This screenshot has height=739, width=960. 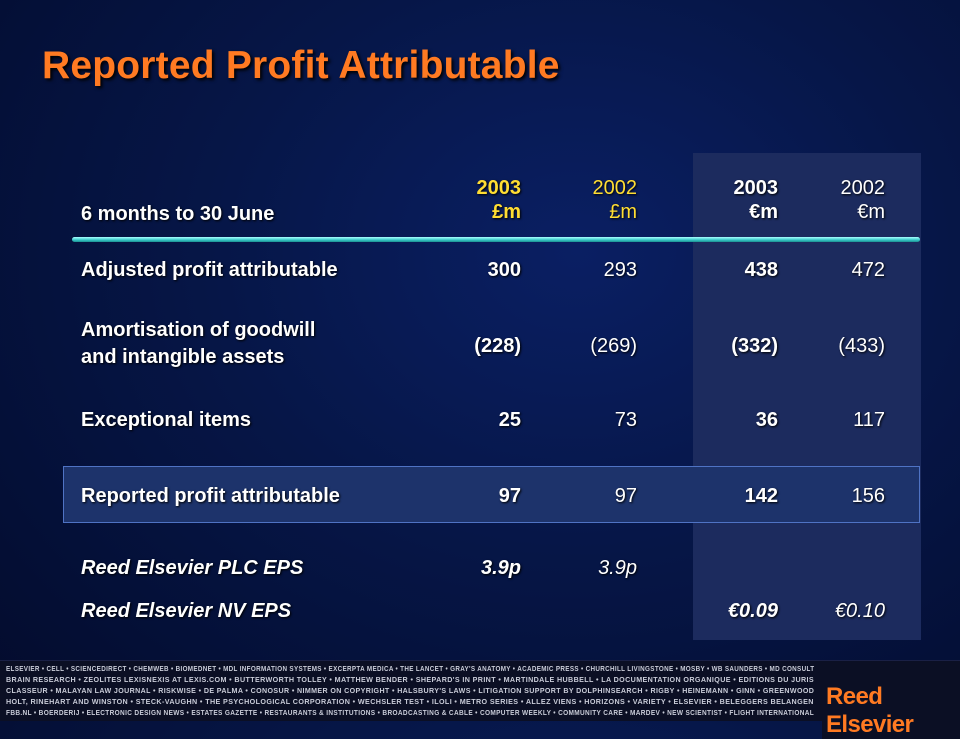 What do you see at coordinates (198, 330) in the screenshot?
I see `row-label-line: Amortisation of goodwill` at bounding box center [198, 330].